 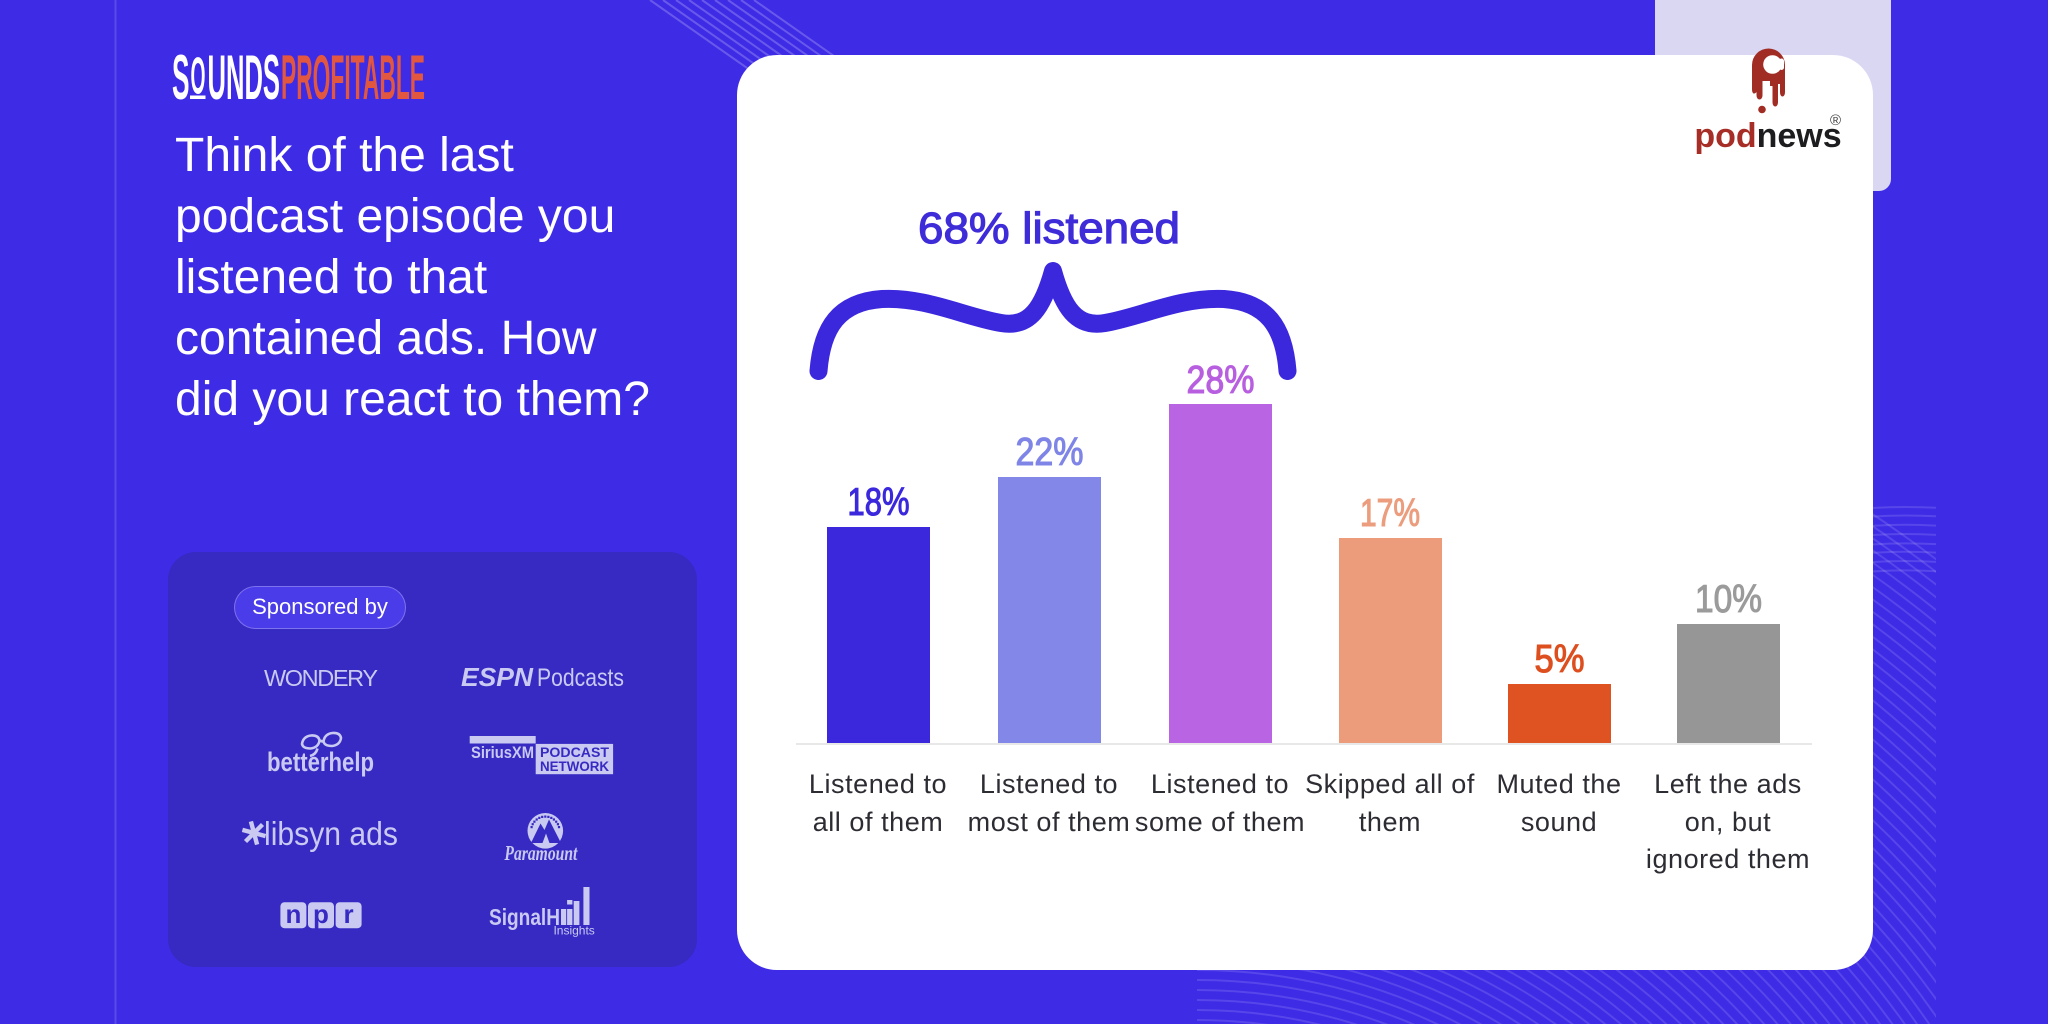 I want to click on svg-text: 5%, so click(x=1560, y=659).